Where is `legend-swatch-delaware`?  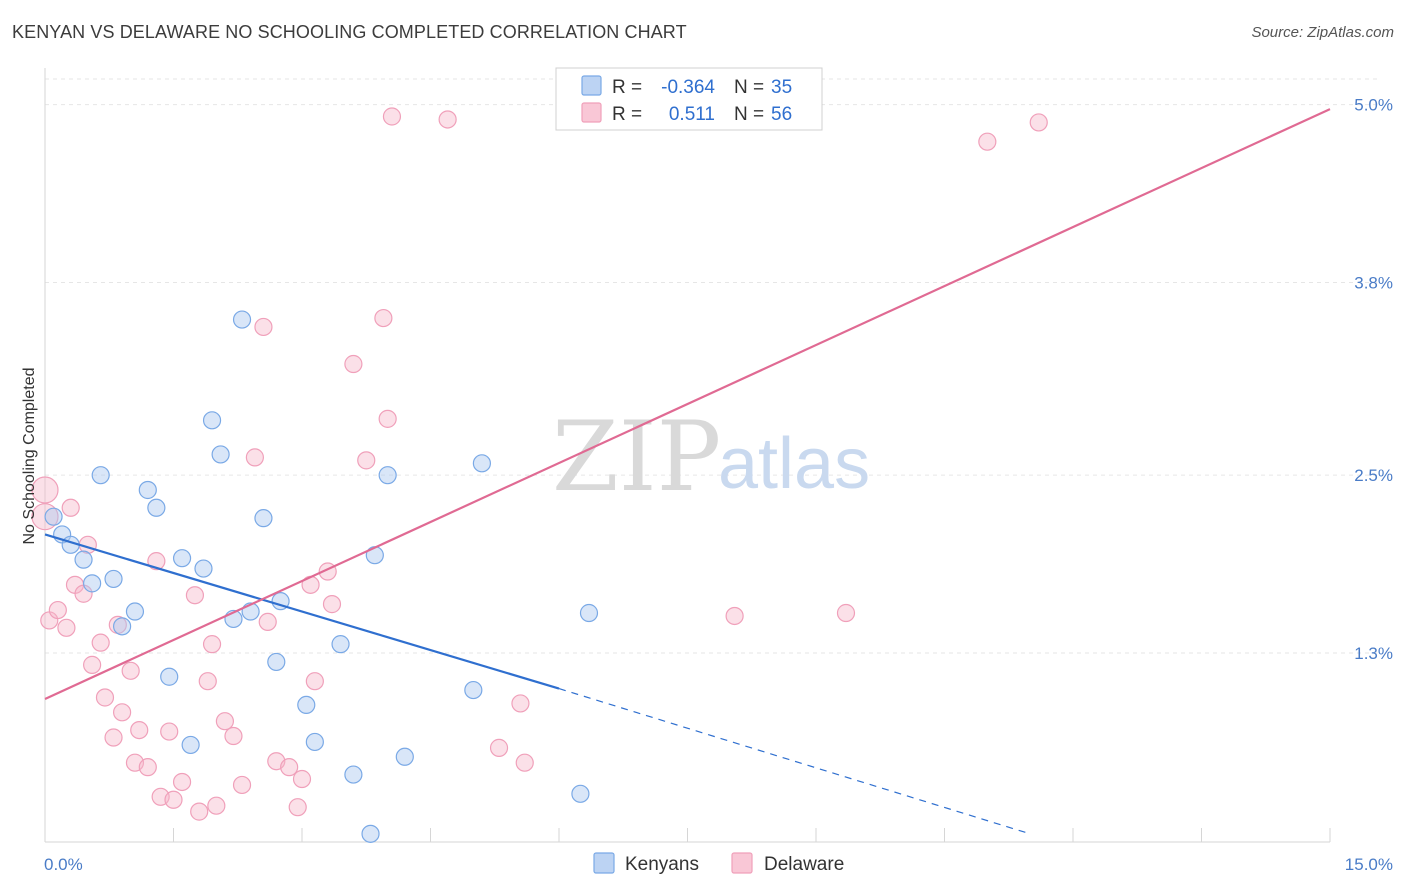
legend-swatch-delaware is located at coordinates (591, 112).